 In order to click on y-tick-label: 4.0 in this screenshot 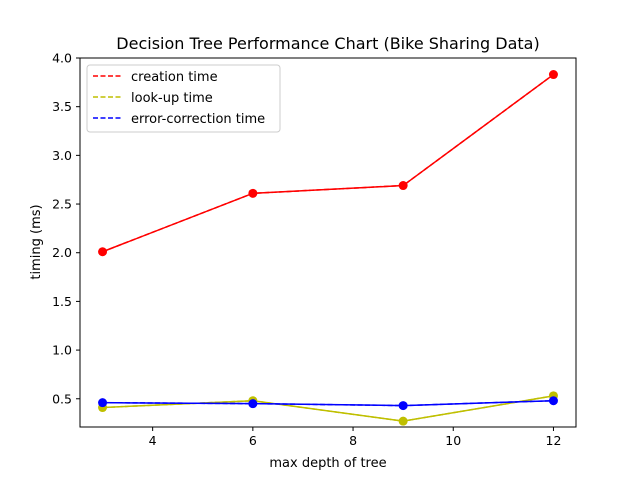, I will do `click(62, 58)`.